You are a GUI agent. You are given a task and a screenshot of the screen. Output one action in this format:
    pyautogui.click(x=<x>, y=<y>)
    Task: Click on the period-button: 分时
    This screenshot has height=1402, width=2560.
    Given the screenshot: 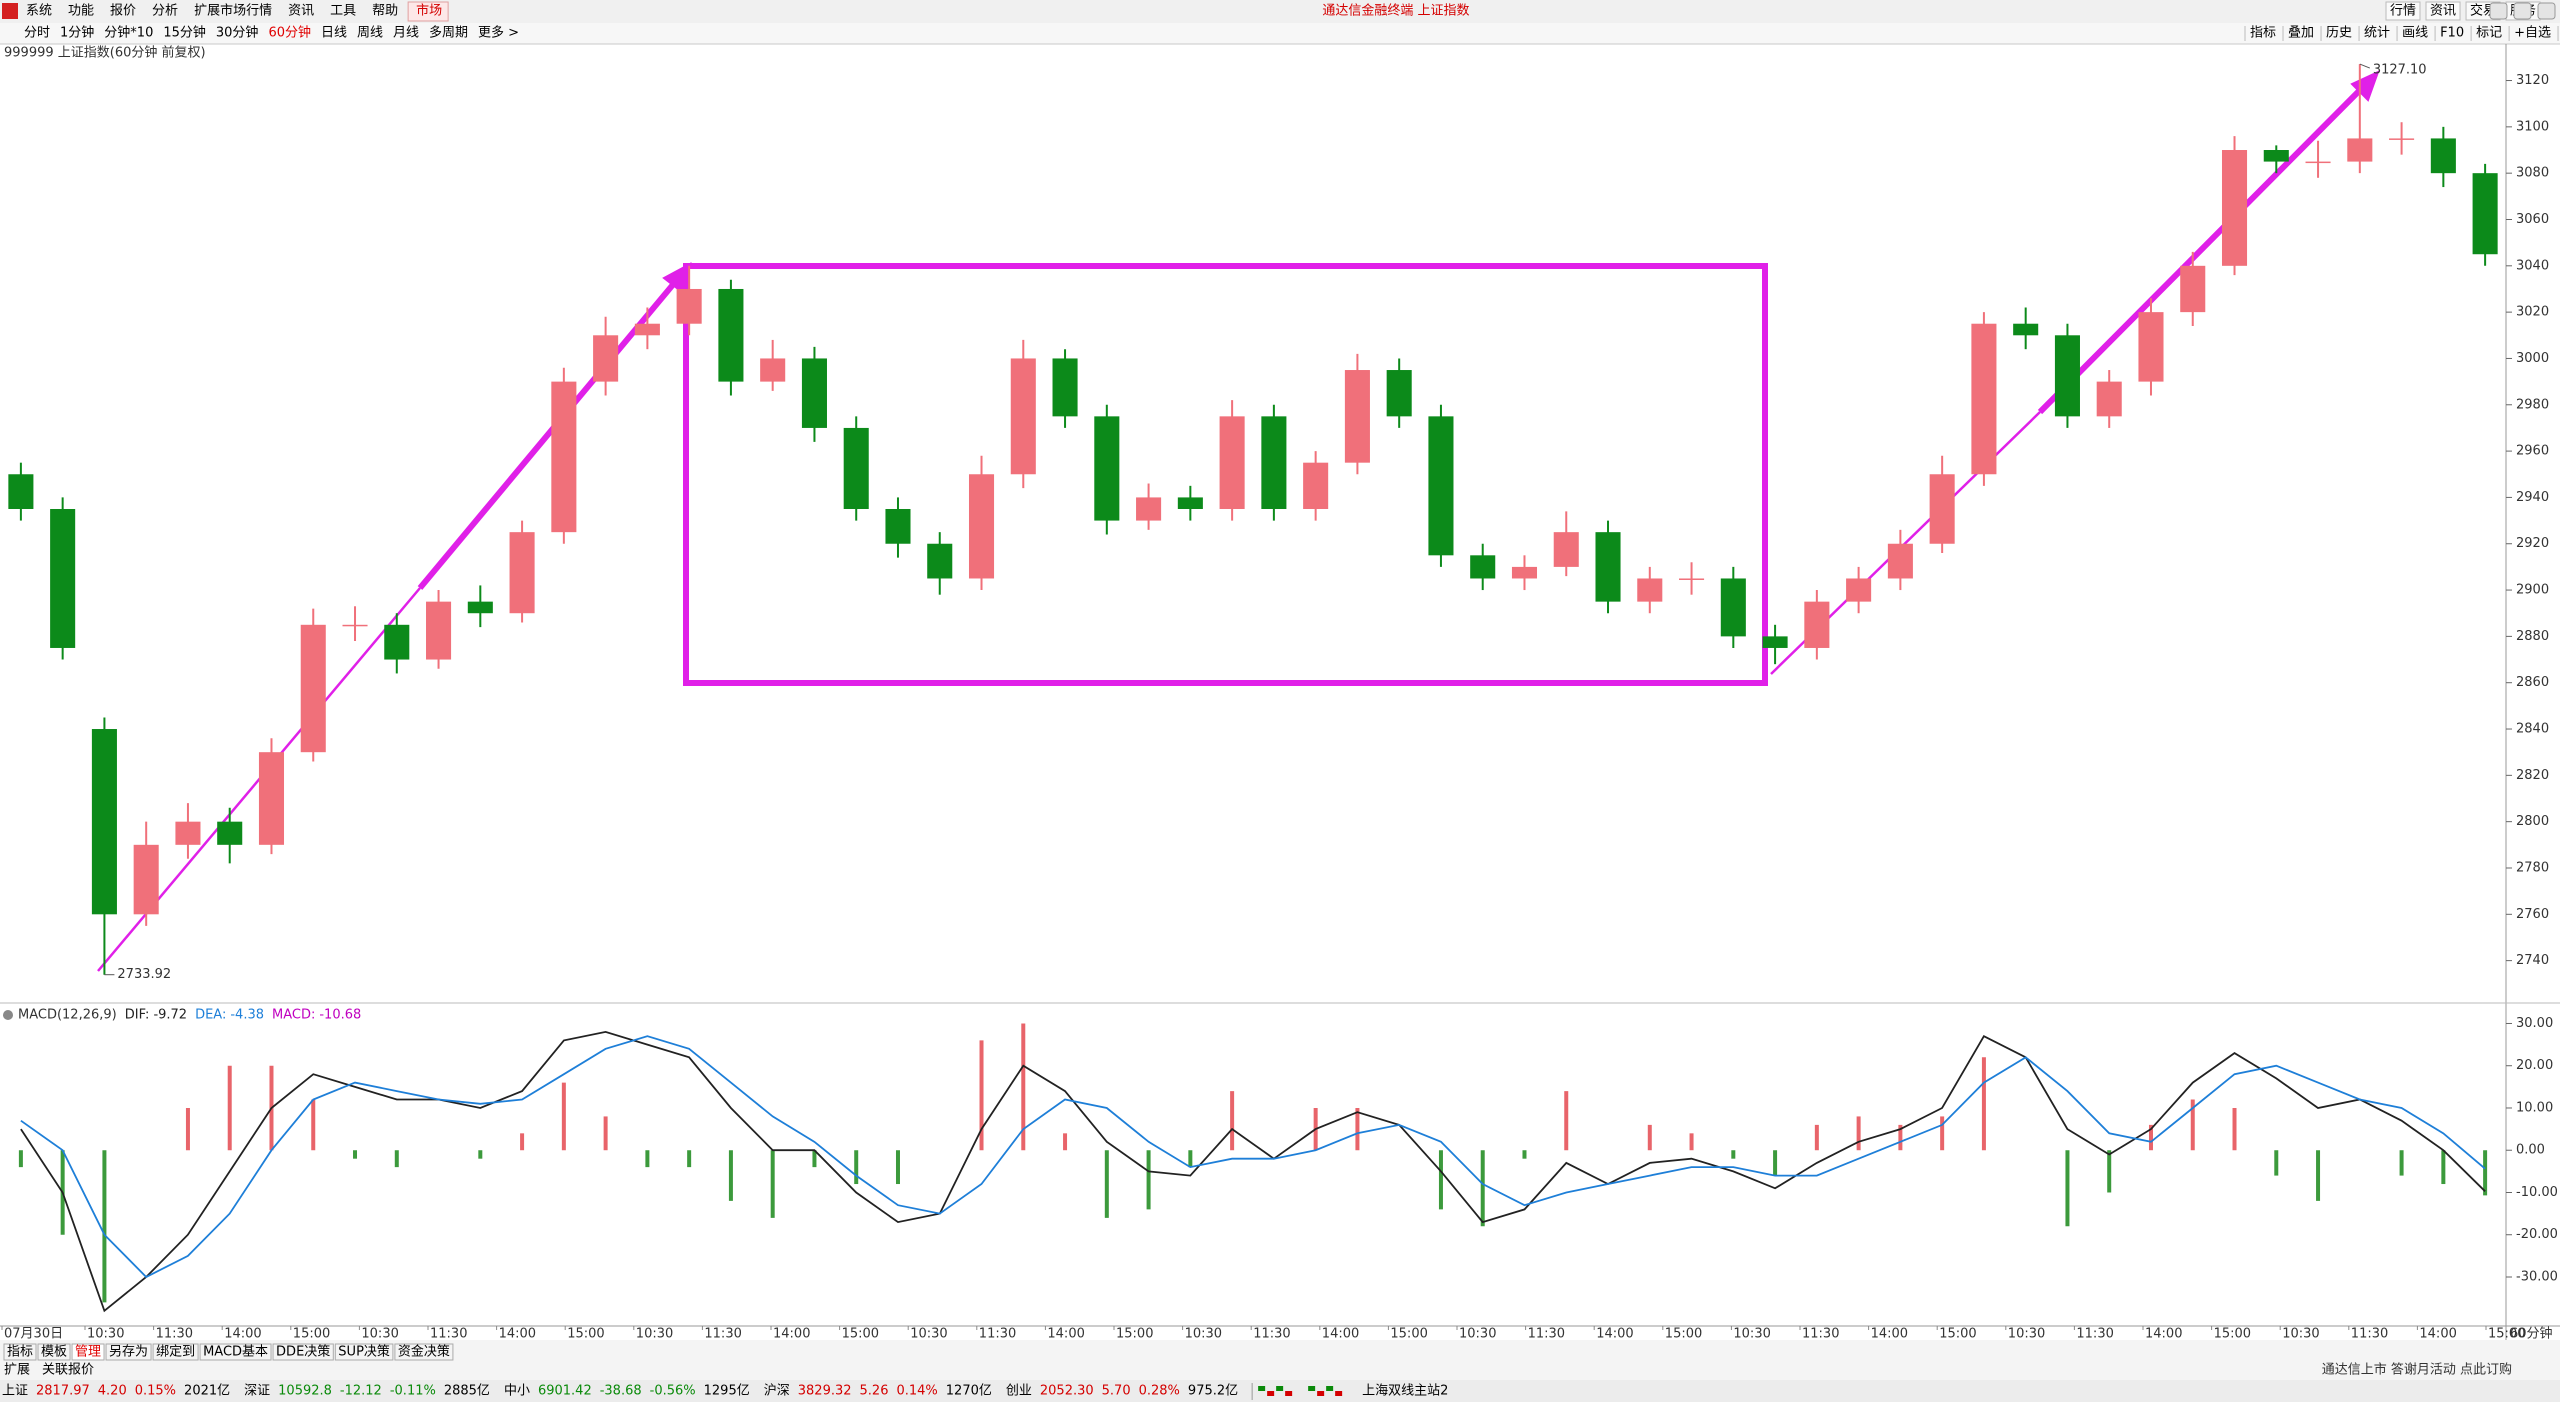 What is the action you would take?
    pyautogui.click(x=37, y=33)
    